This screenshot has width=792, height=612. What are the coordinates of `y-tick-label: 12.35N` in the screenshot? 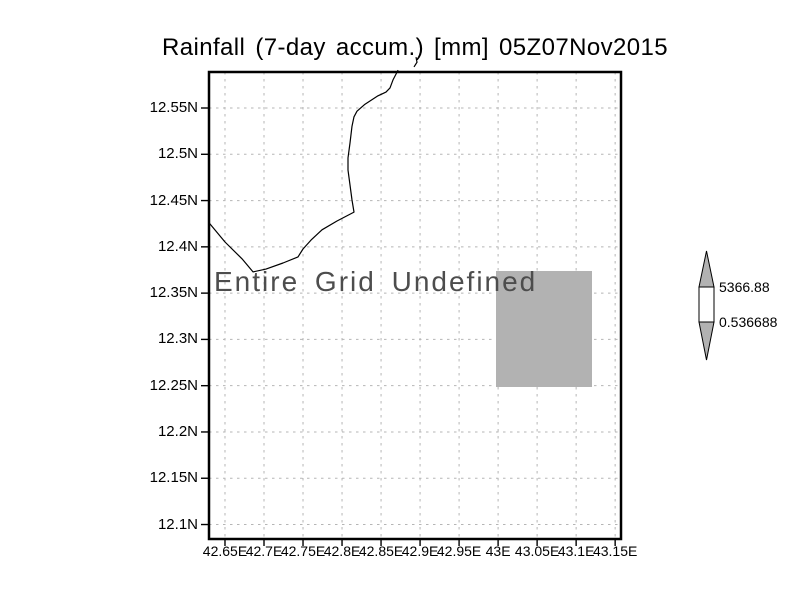 It's located at (173, 293).